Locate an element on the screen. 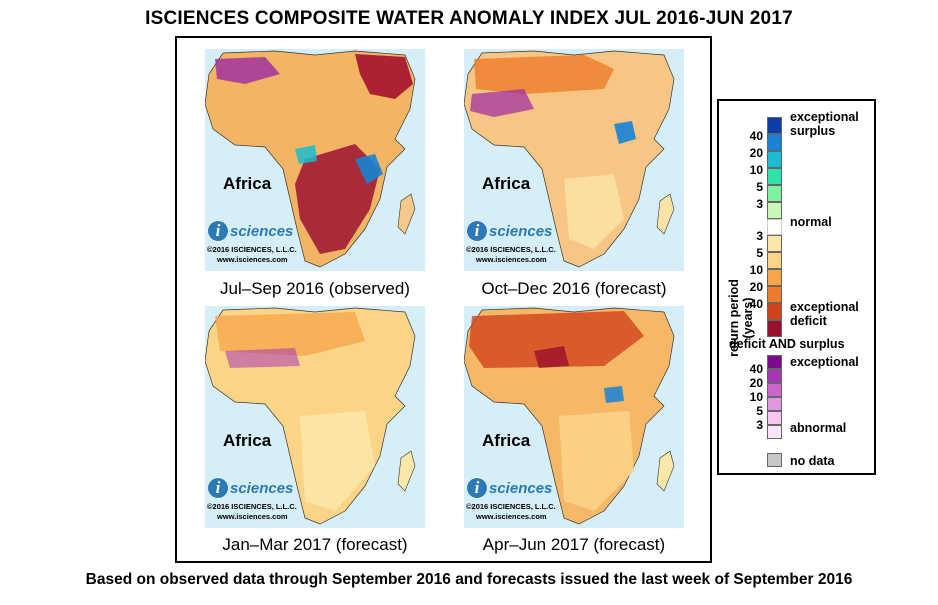  legend-both-number: 40 is located at coordinates (756, 369).